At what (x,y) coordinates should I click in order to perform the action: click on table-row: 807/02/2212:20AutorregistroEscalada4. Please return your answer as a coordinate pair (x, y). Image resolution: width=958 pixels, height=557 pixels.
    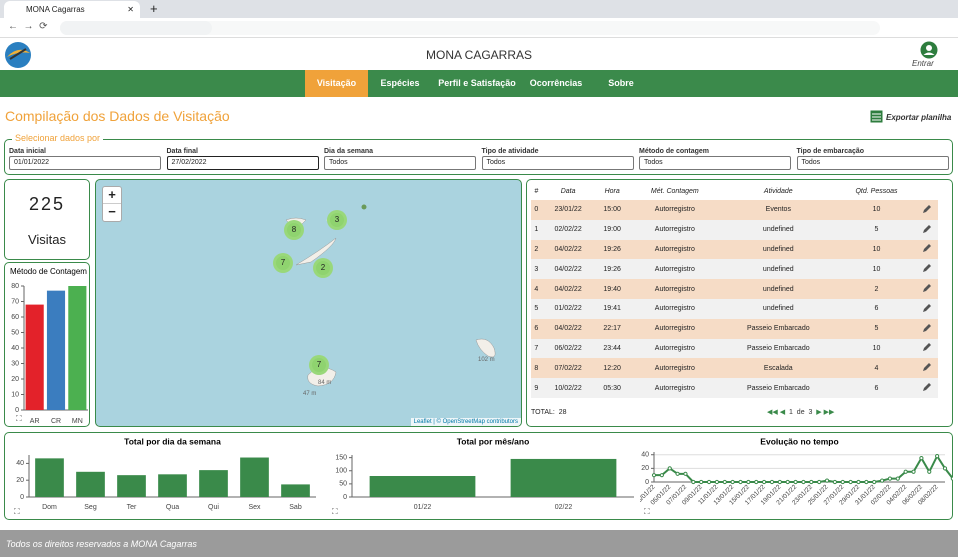
    Looking at the image, I should click on (734, 368).